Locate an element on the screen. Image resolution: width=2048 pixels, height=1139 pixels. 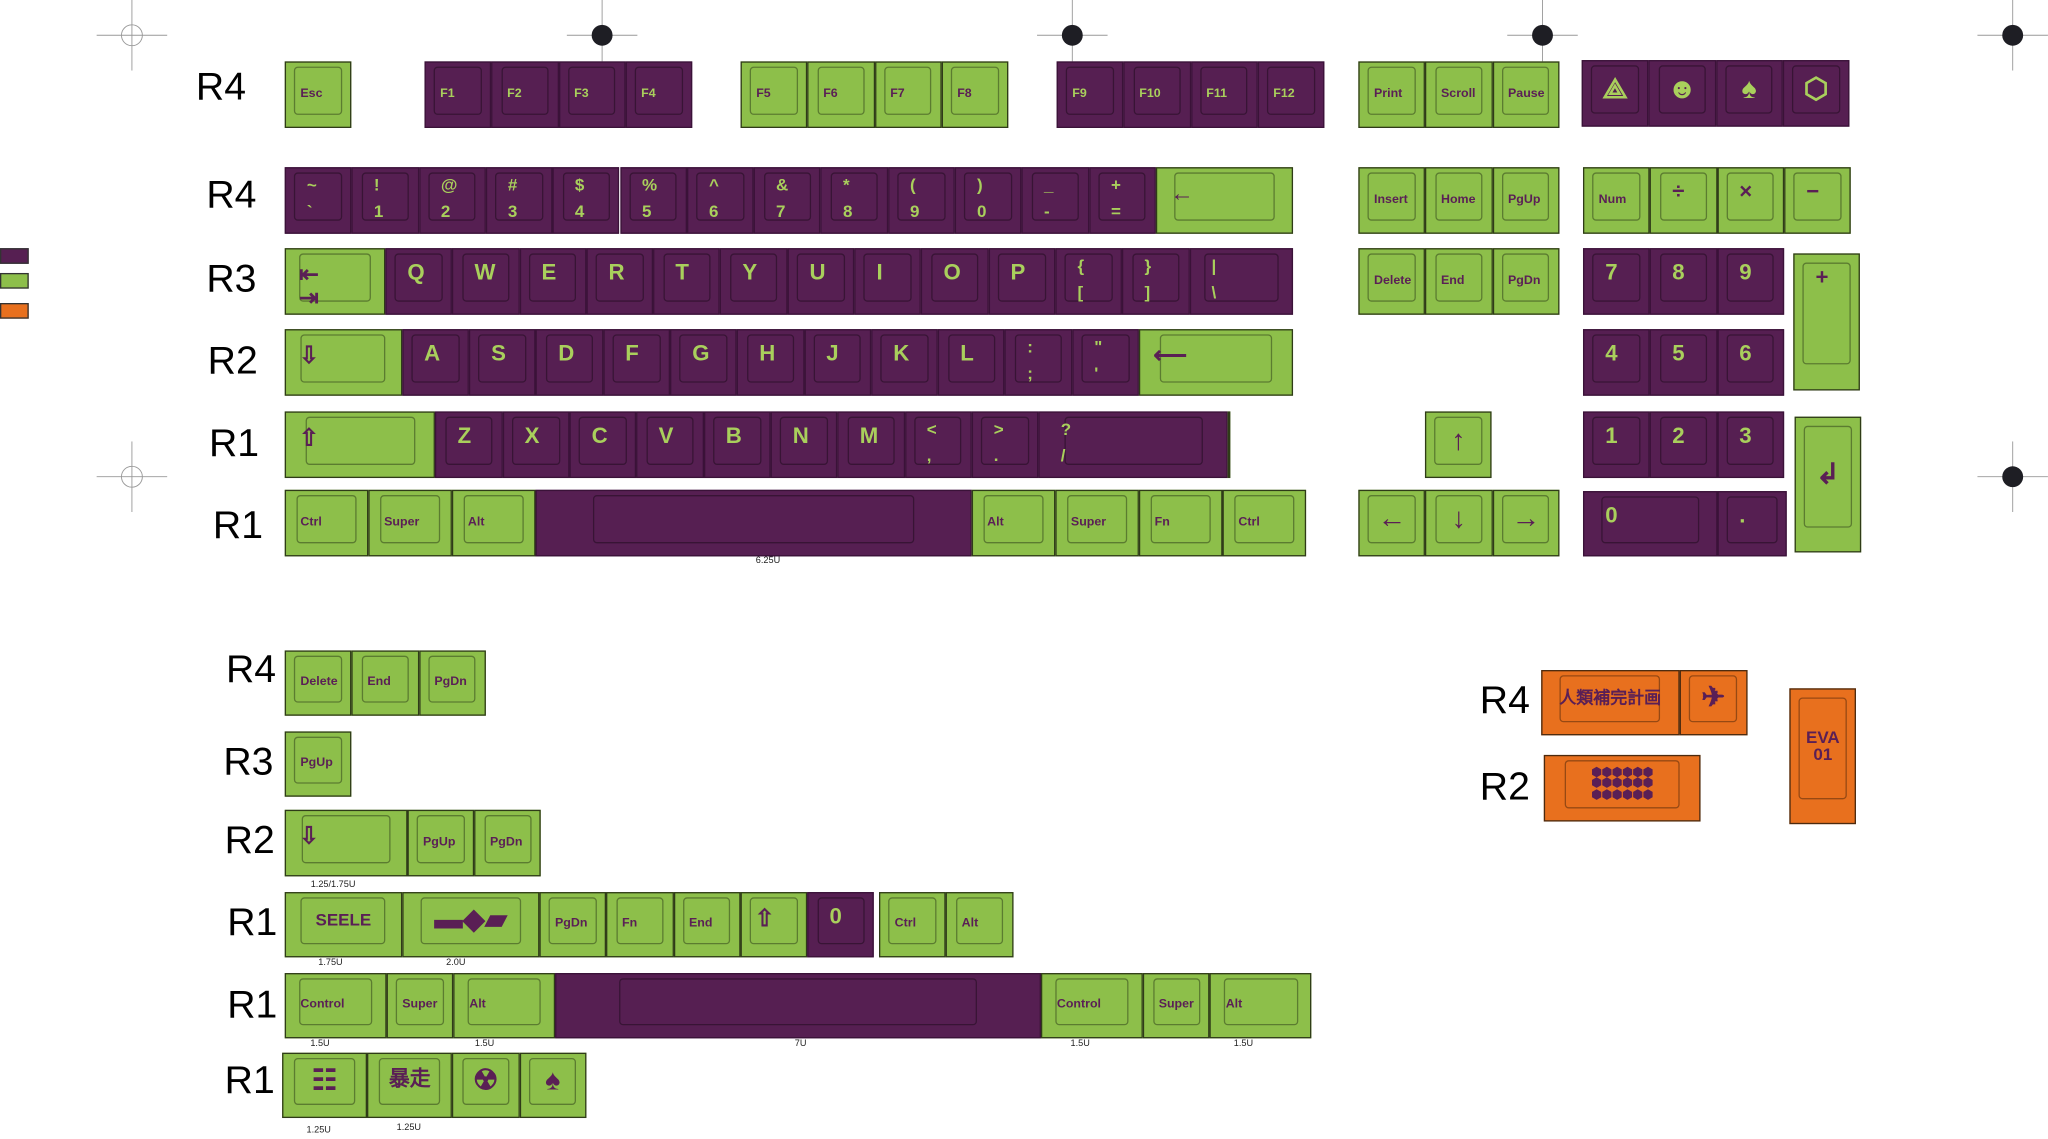
key-size-note: 2.0U is located at coordinates (456, 963).